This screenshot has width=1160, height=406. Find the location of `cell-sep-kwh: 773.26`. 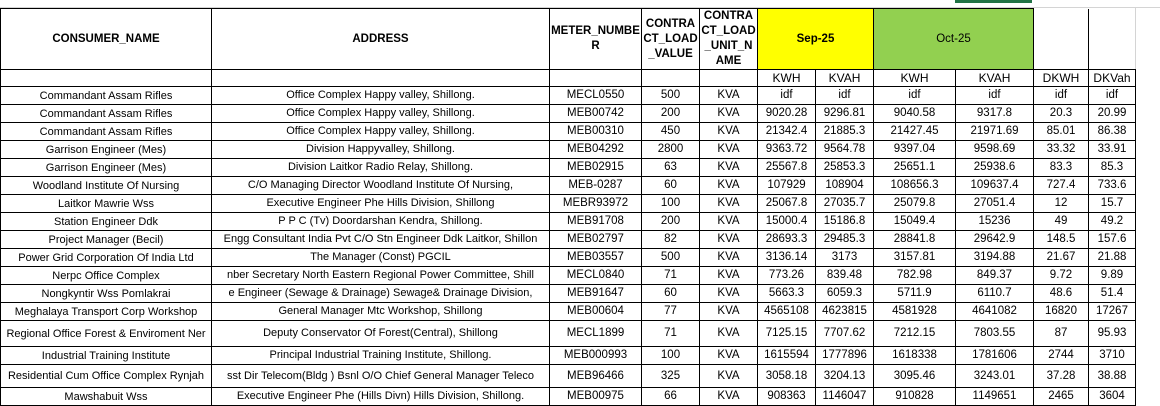

cell-sep-kwh: 773.26 is located at coordinates (786, 275).